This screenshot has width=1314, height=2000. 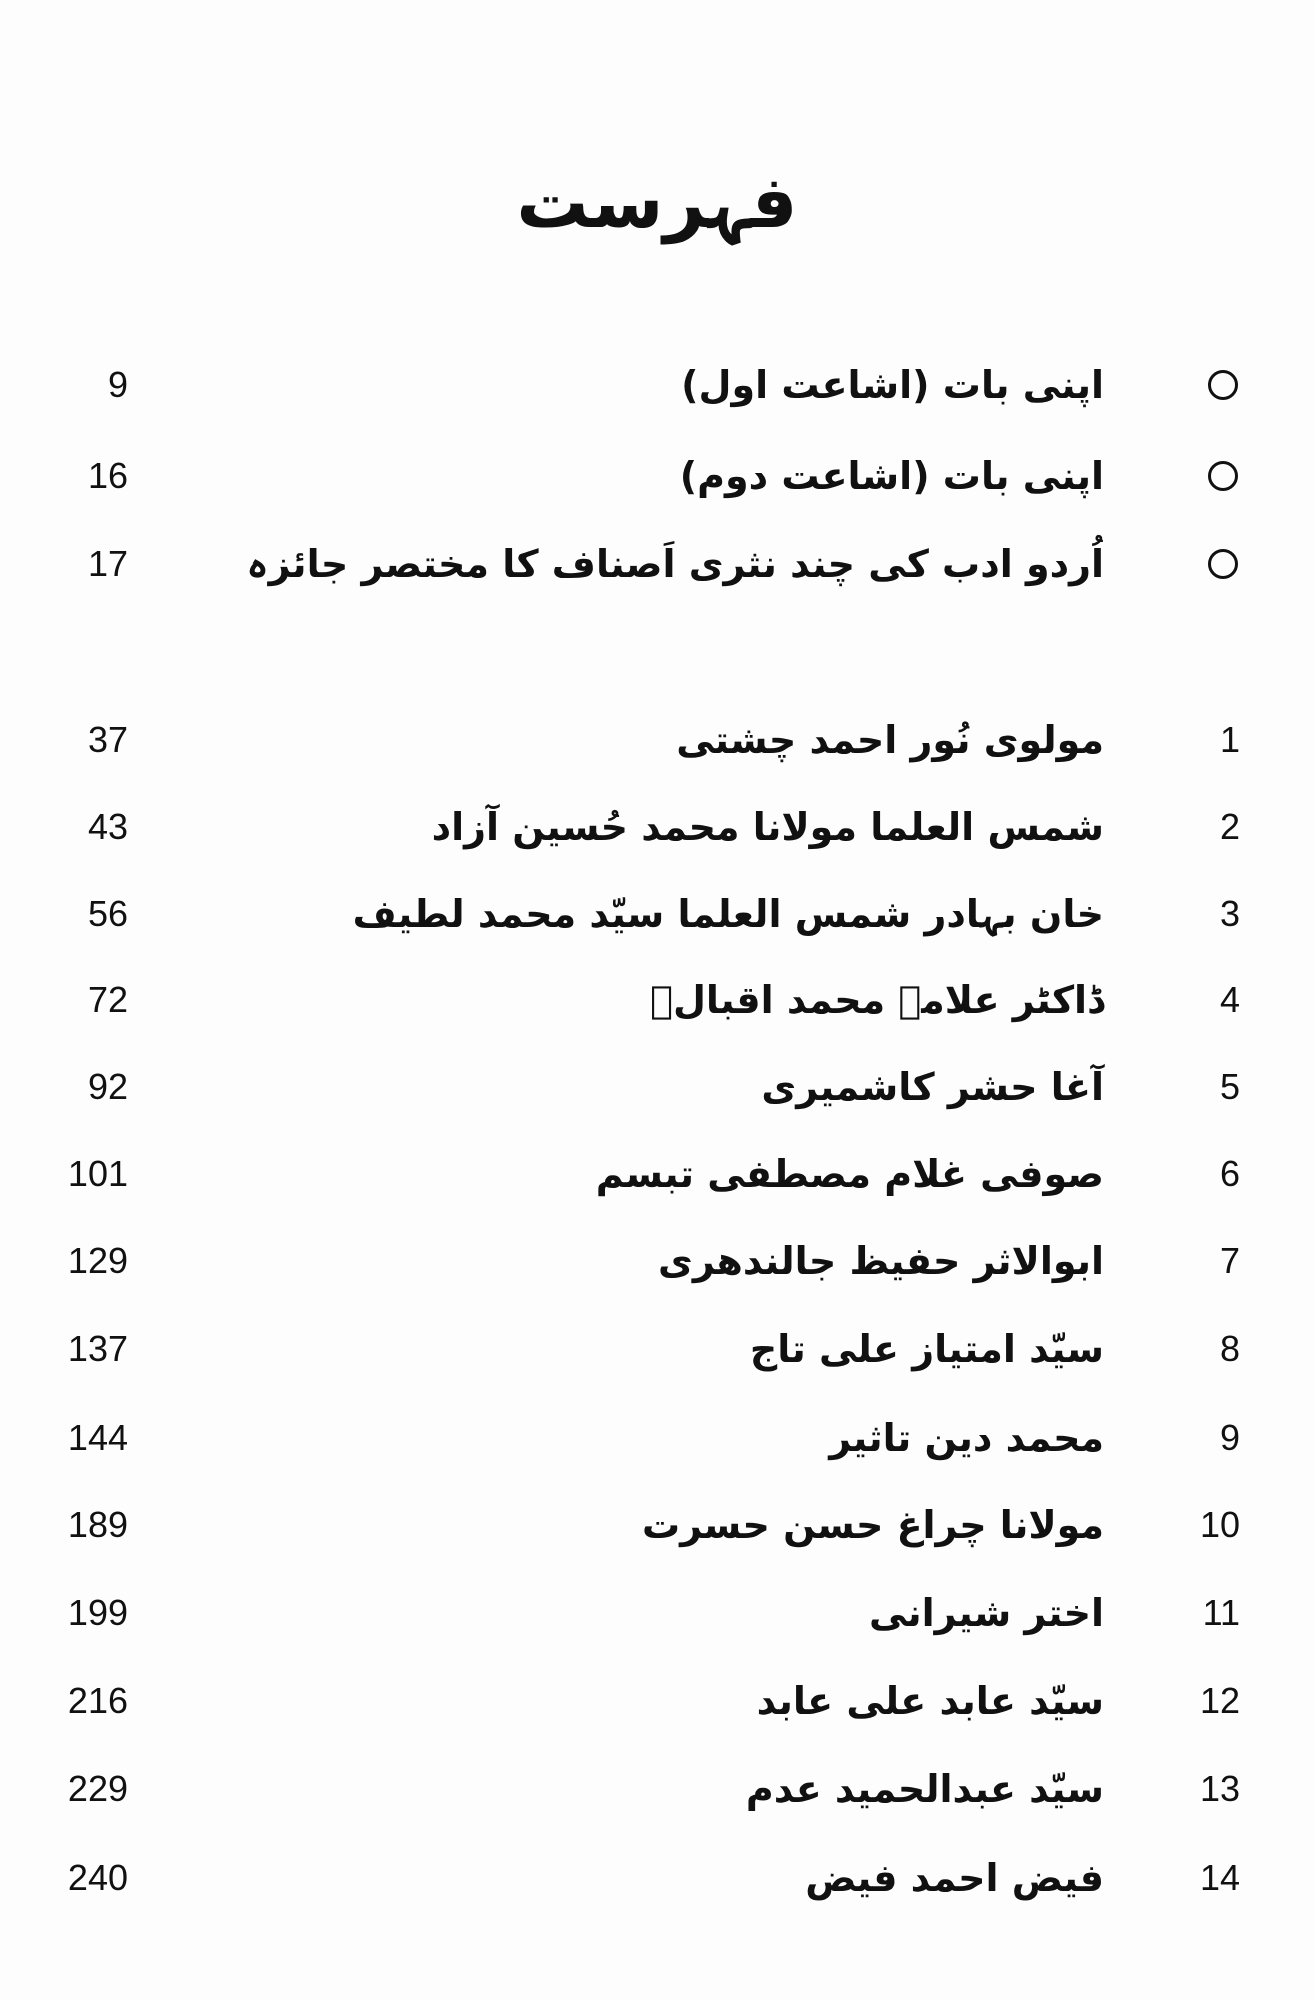 What do you see at coordinates (657, 1878) in the screenshot?
I see `toc-entry: 14 فیض احمد فیض 240` at bounding box center [657, 1878].